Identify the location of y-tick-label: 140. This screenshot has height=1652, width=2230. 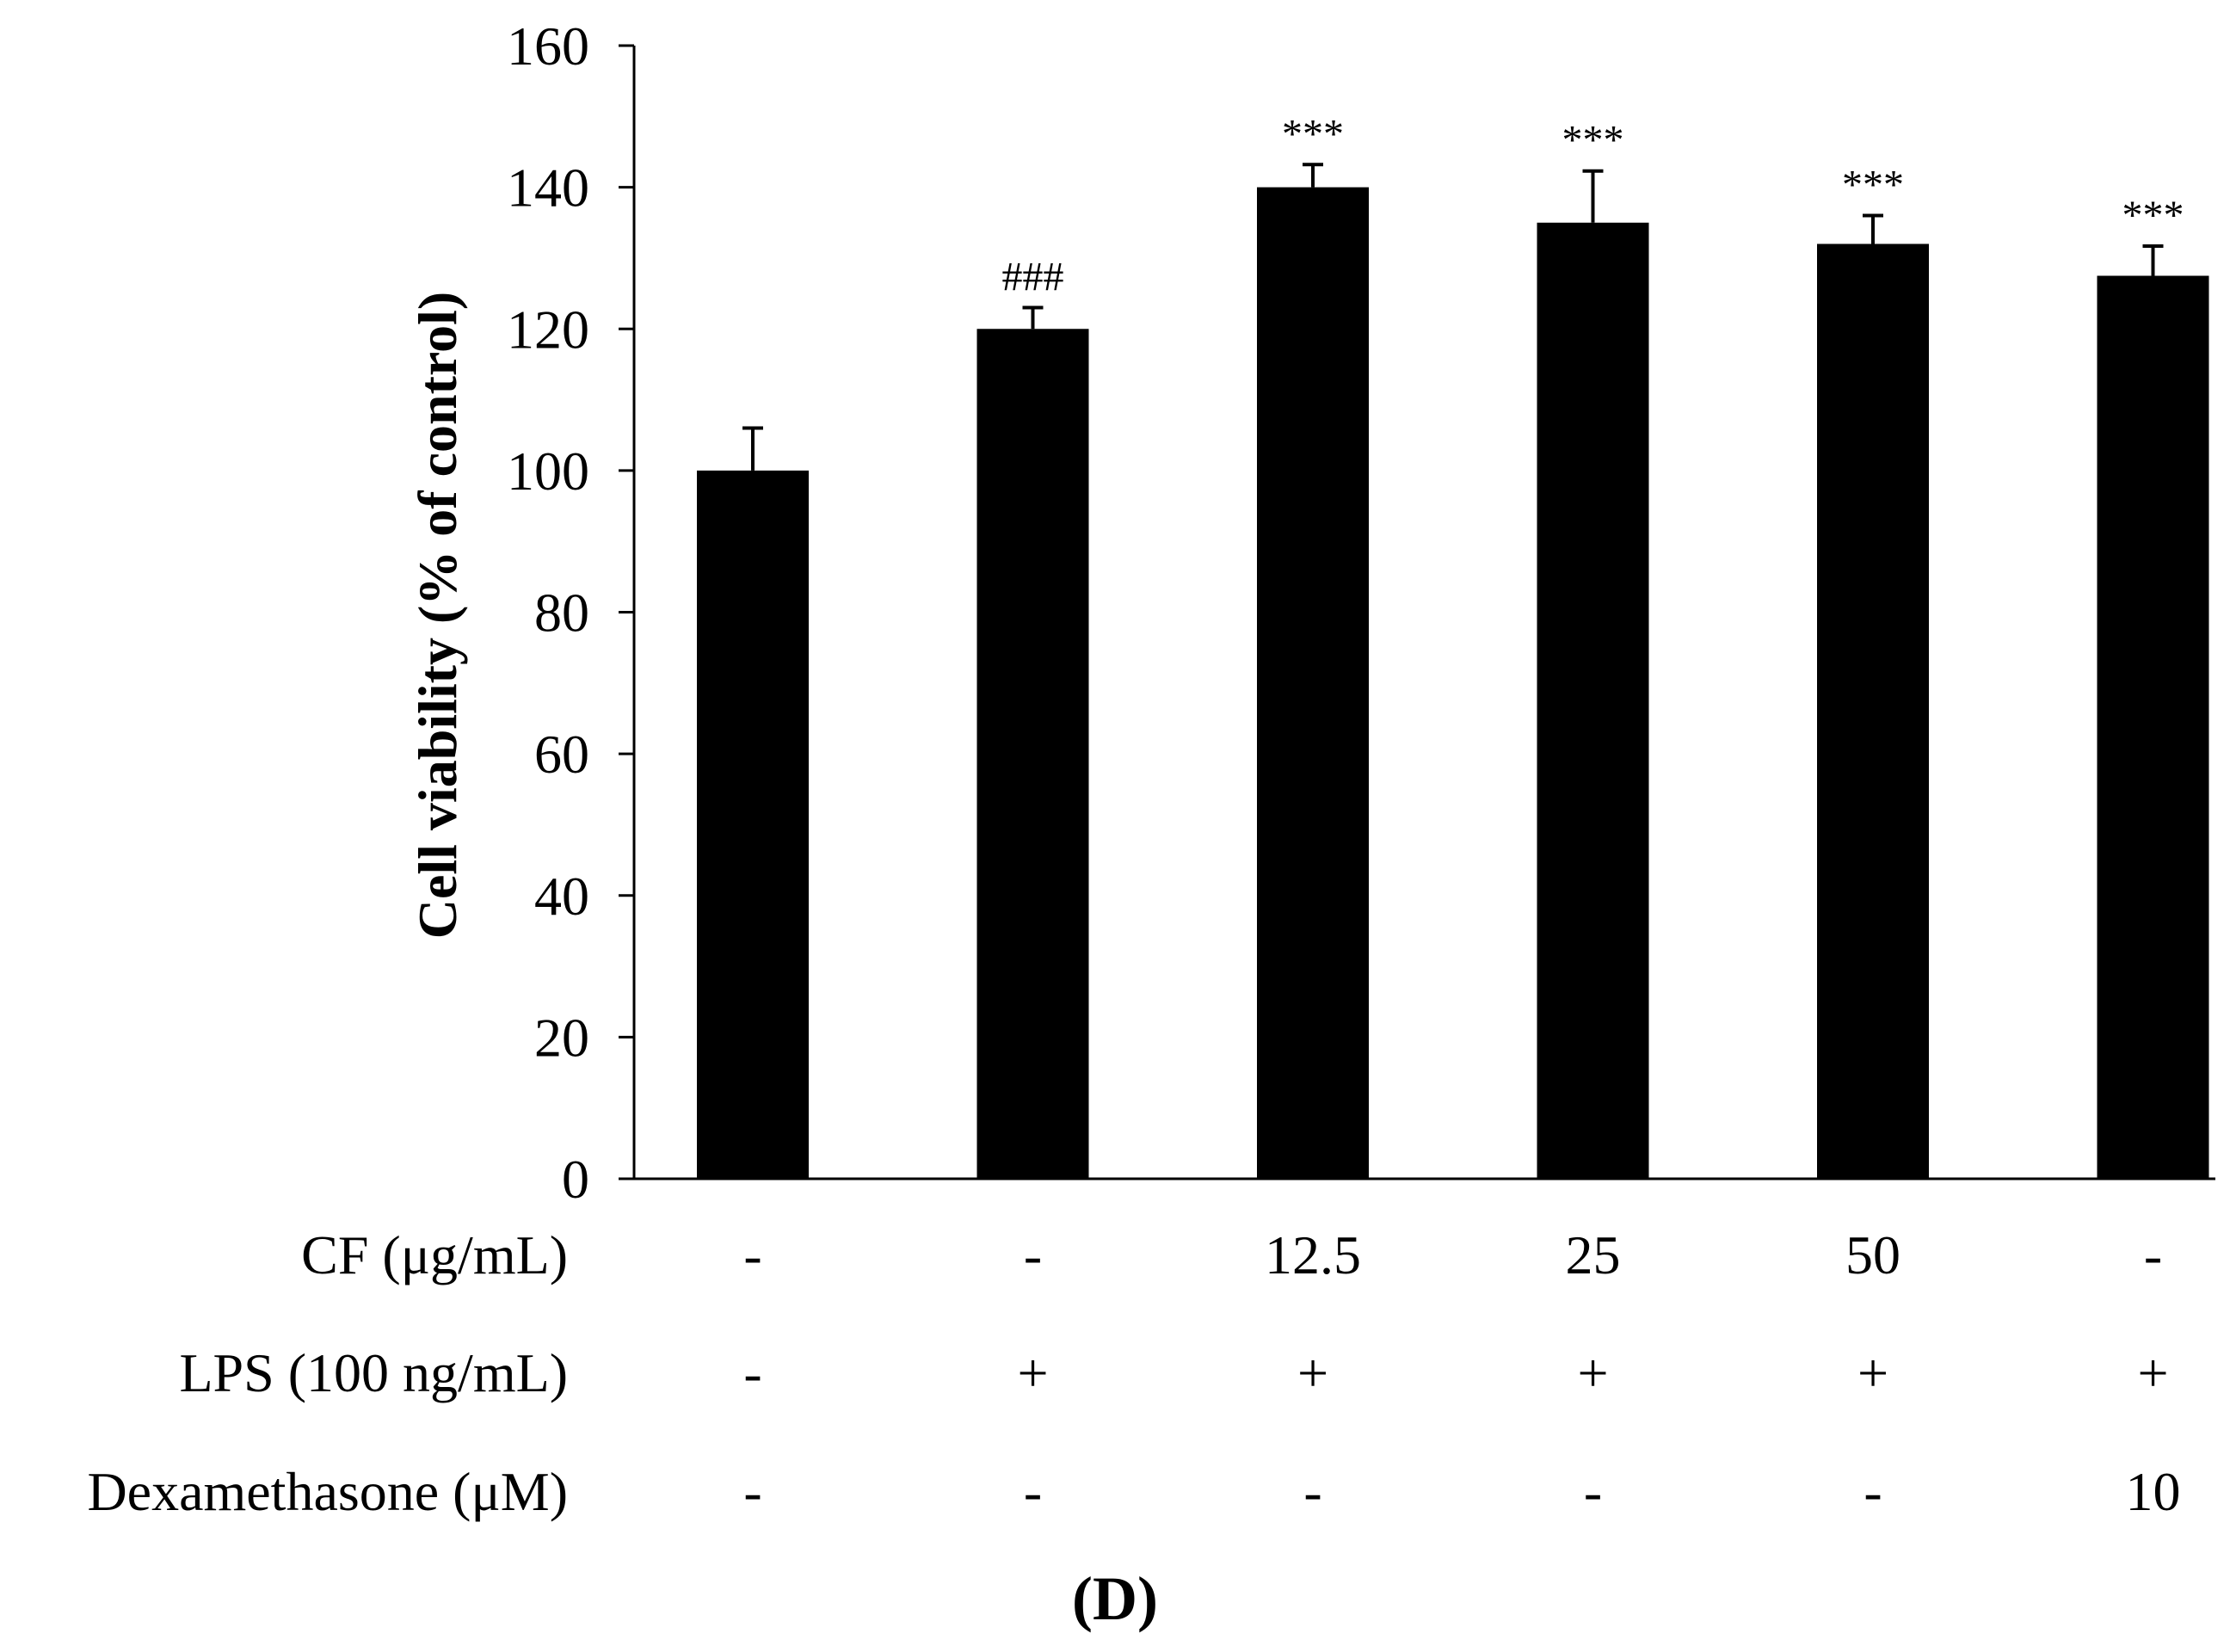
(548, 188).